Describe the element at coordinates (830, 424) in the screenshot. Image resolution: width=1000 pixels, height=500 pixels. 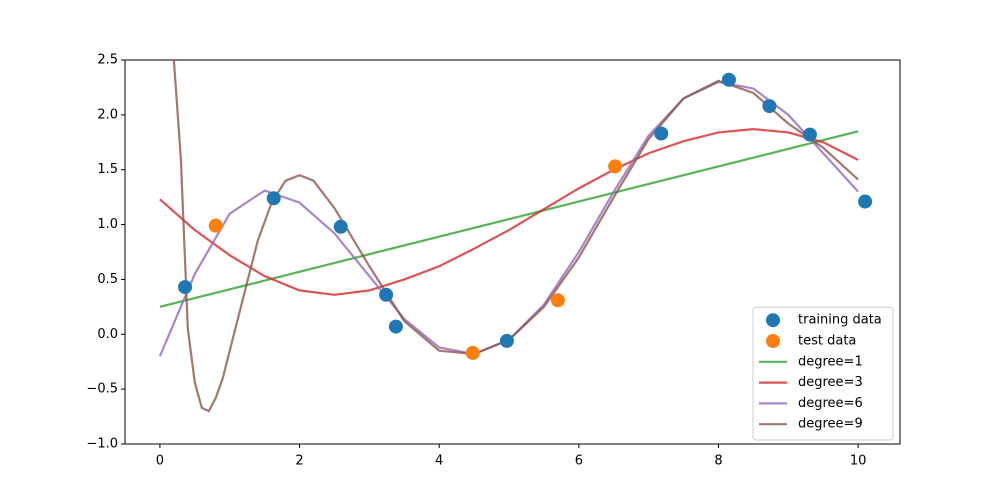
I see `legend-label: degree=9` at that location.